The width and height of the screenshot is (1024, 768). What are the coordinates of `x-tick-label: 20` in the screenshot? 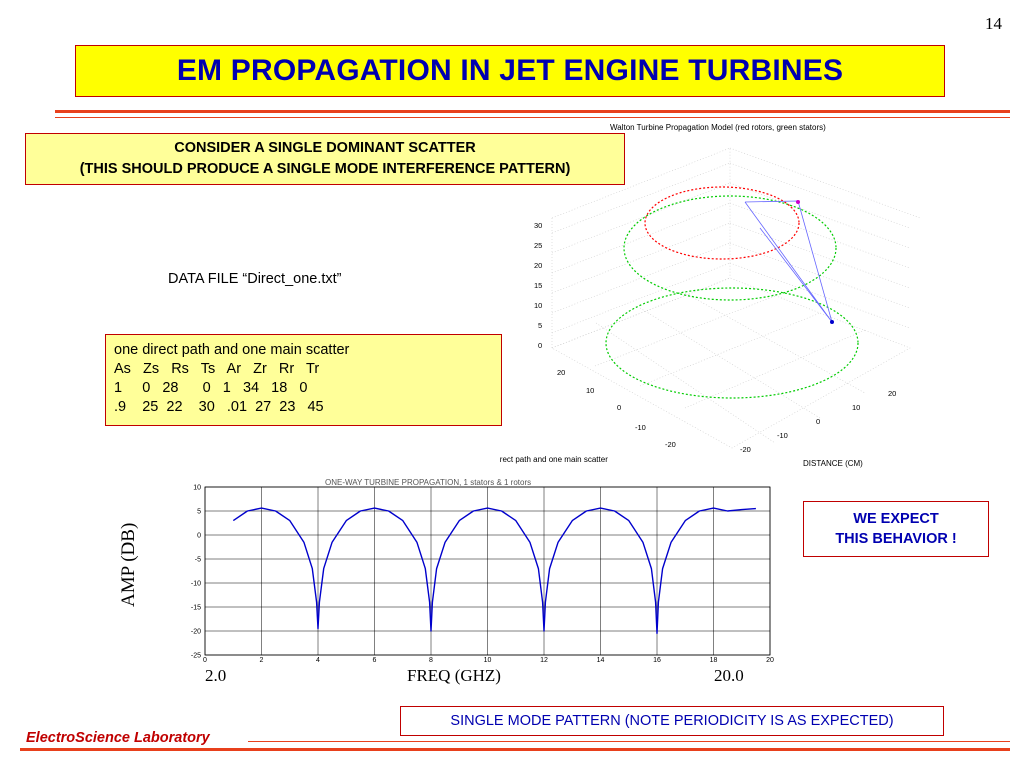 It's located at (770, 660).